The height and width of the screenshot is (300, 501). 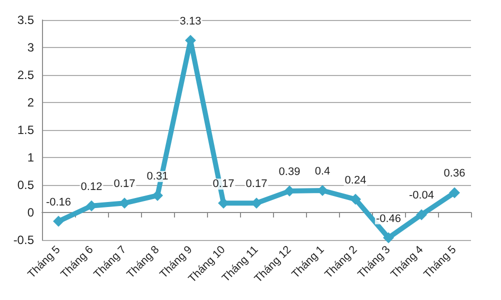 I want to click on data-label: -0.04, so click(x=421, y=196).